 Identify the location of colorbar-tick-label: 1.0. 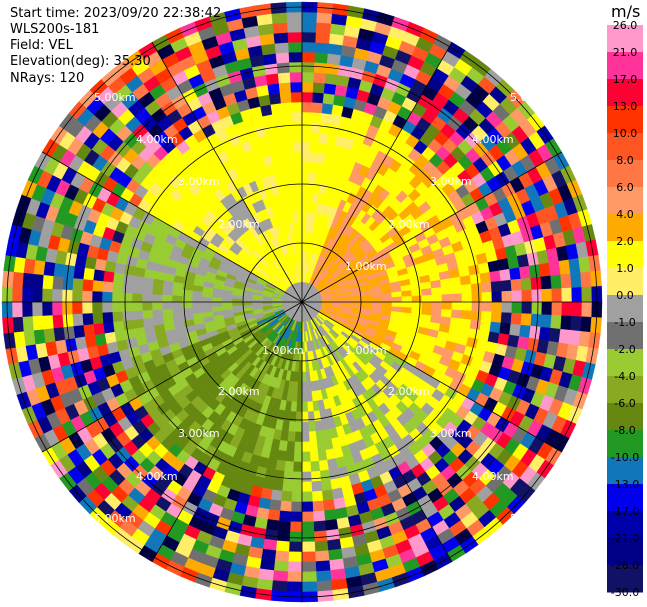
(625, 268).